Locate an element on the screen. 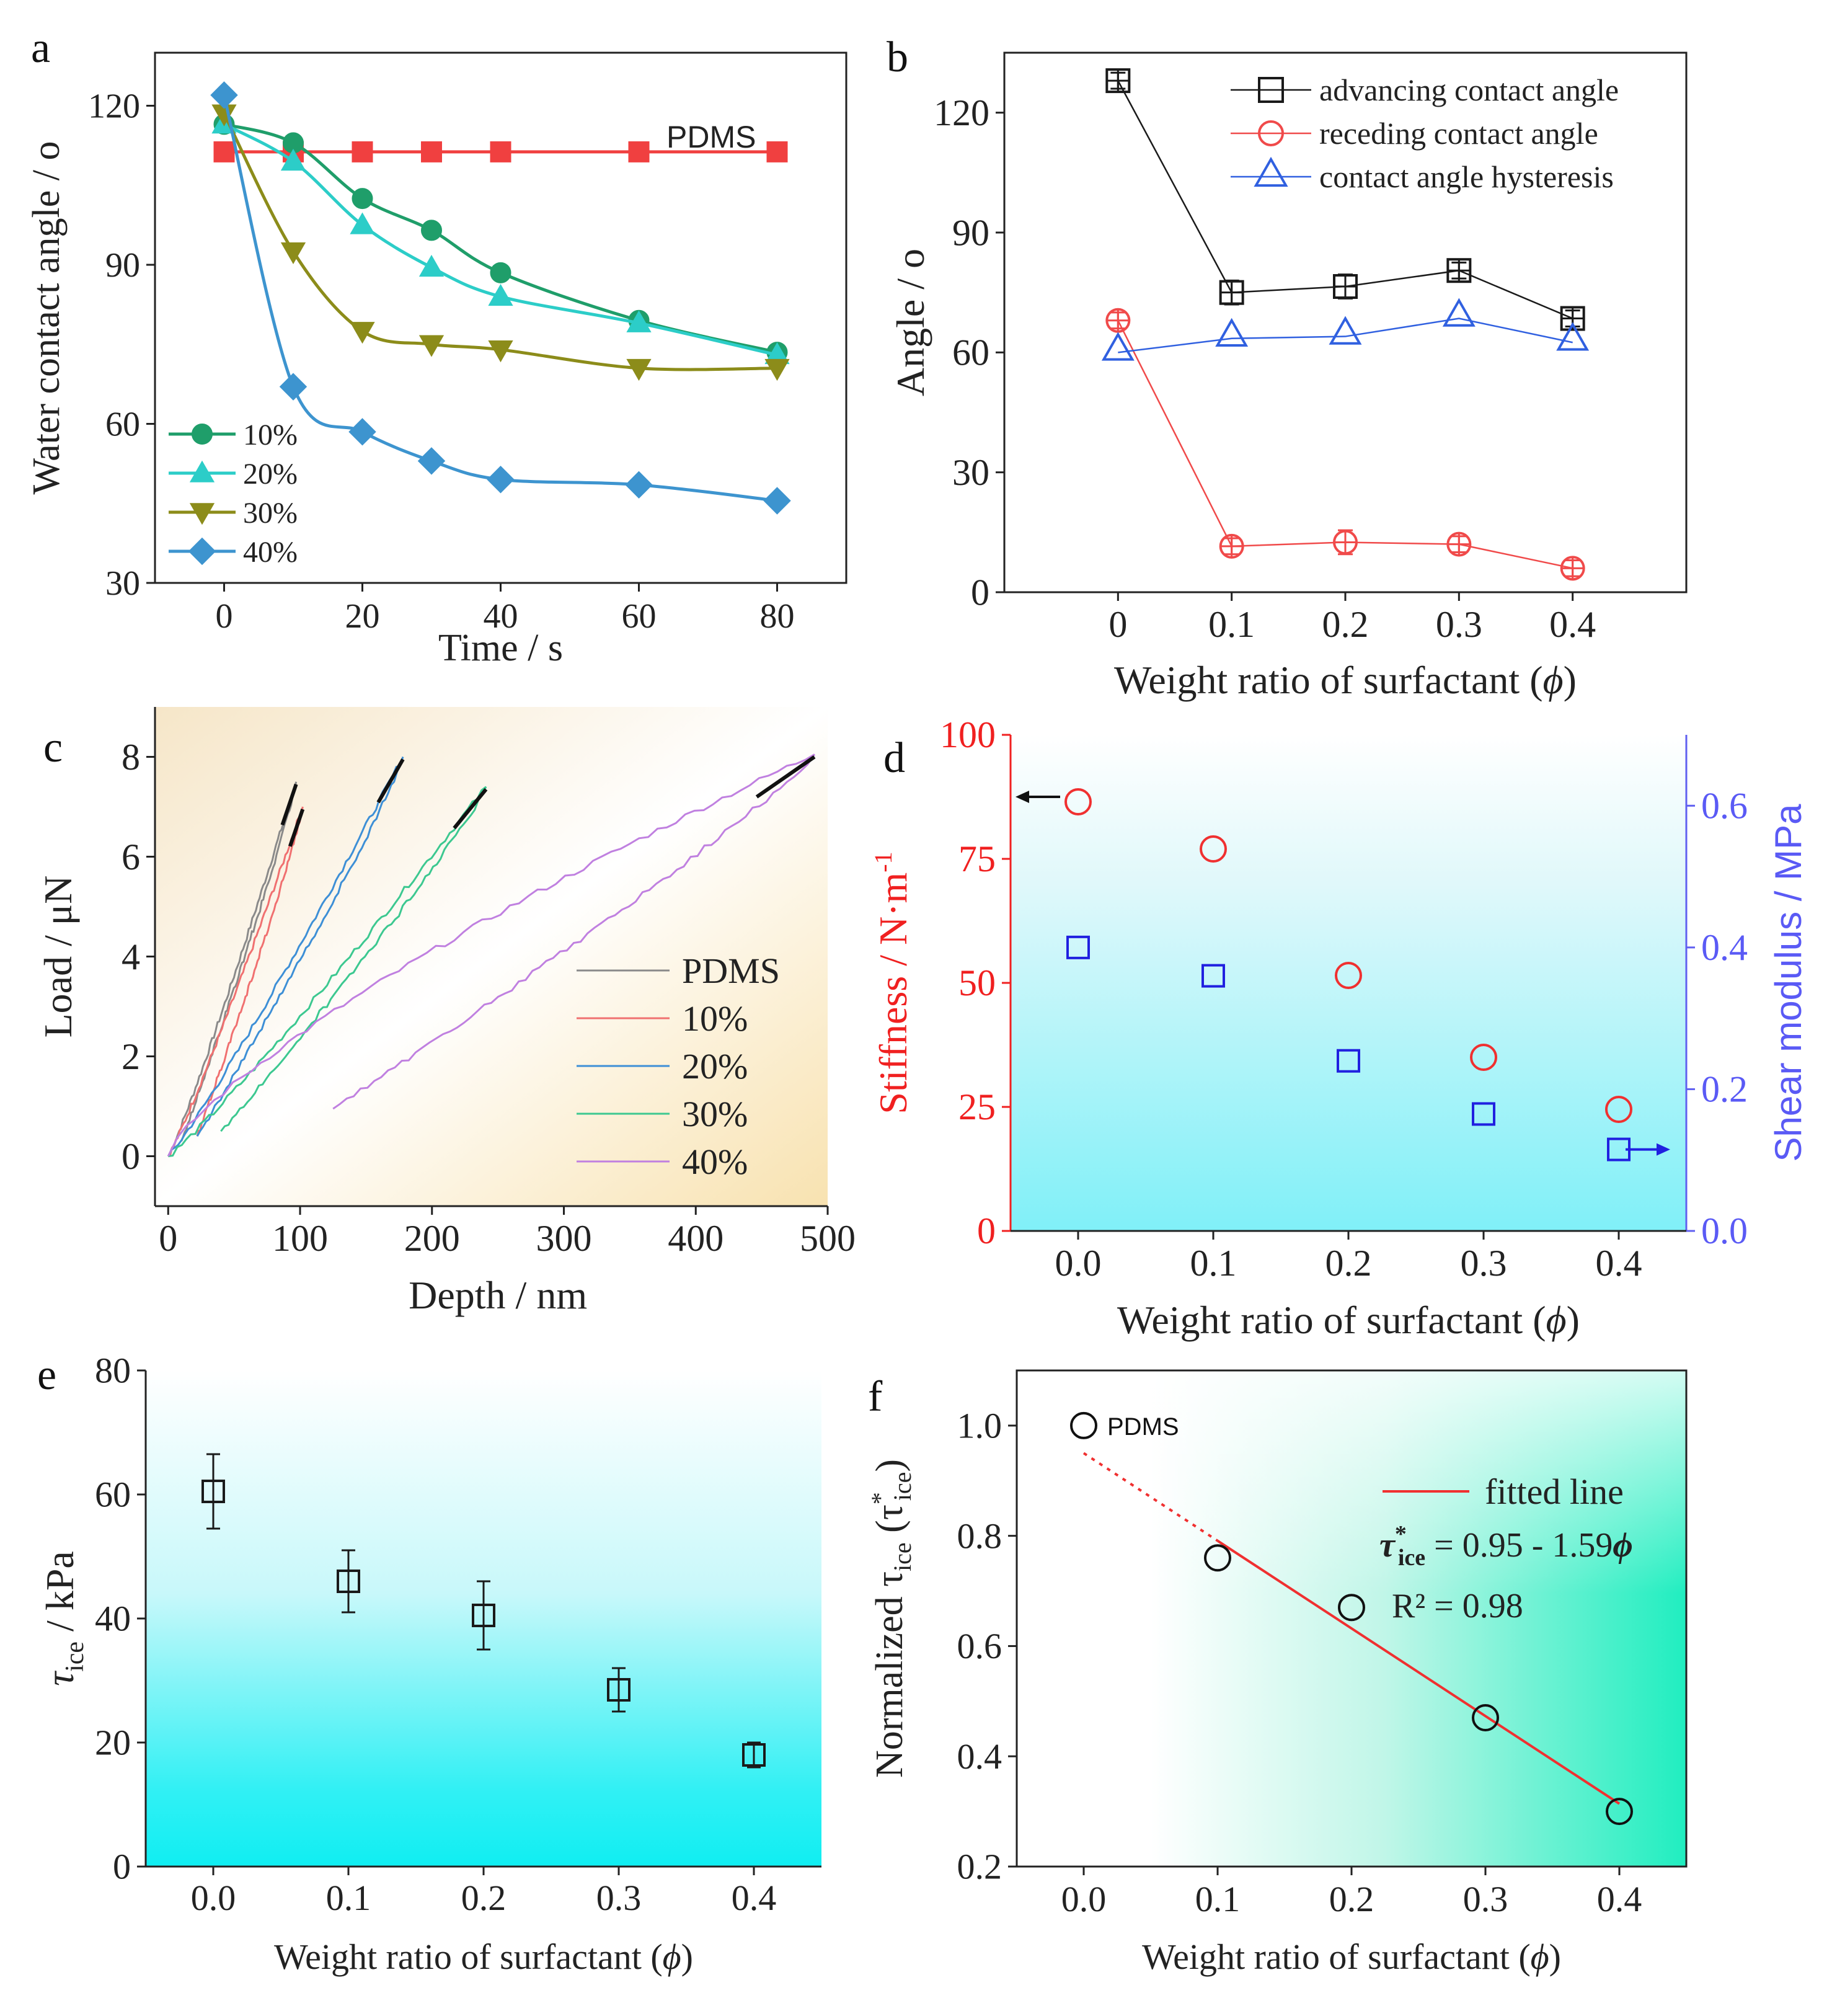 This screenshot has height=2016, width=1832. a-legend-marker-40% is located at coordinates (202, 551).